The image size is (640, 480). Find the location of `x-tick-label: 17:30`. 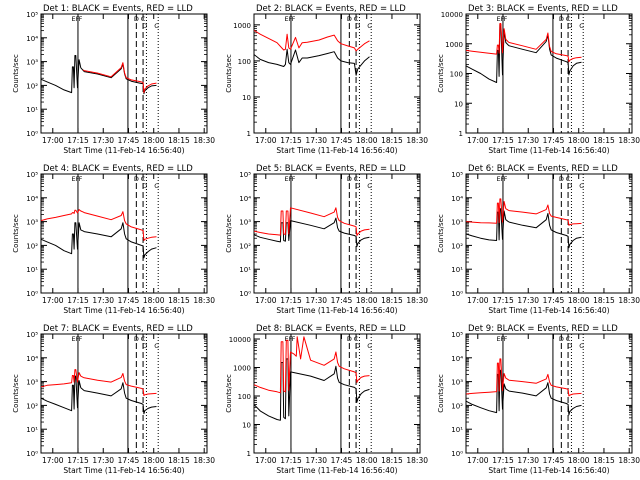

x-tick-label: 17:30 is located at coordinates (103, 300).